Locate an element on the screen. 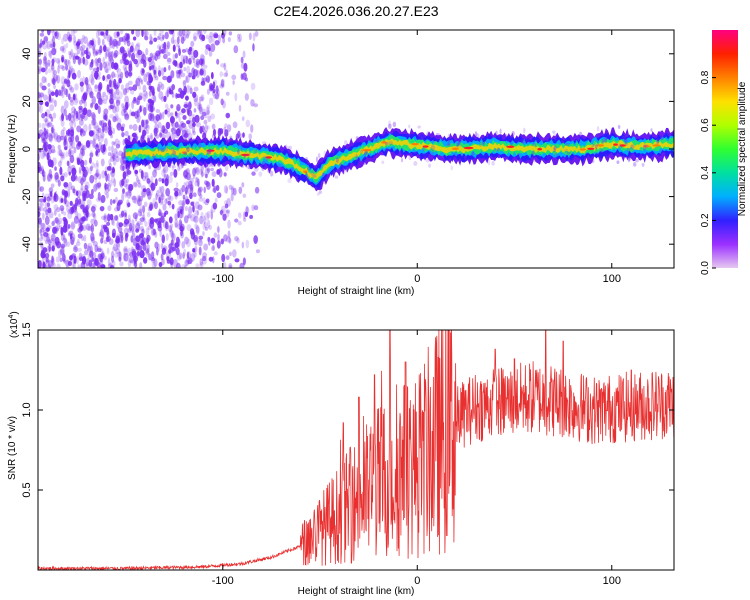 This screenshot has height=600, width=750. snr-ylabel: SNR (10 * v/v) is located at coordinates (12, 448).